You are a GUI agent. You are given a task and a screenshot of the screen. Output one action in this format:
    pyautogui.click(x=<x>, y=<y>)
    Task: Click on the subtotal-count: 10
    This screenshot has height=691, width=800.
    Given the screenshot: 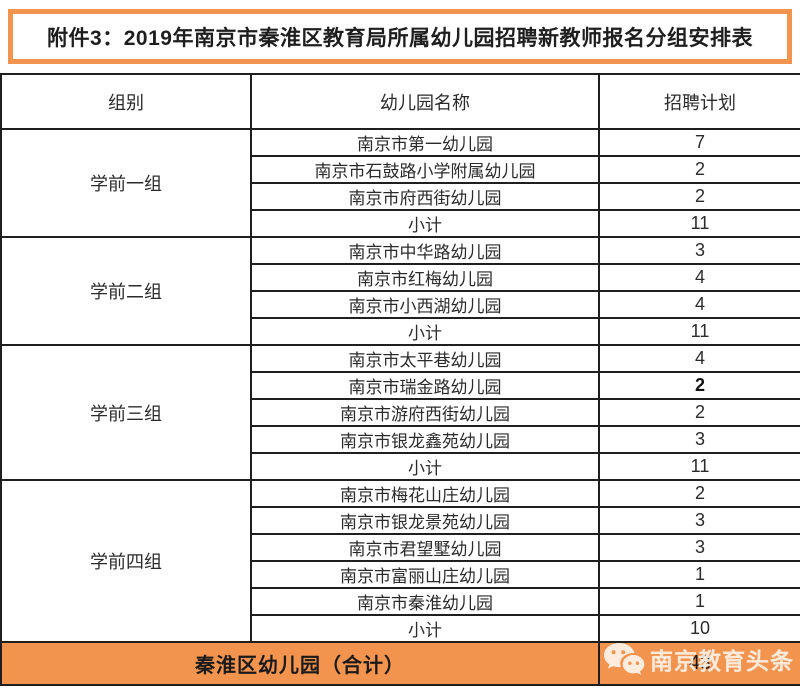 What is the action you would take?
    pyautogui.click(x=699, y=628)
    